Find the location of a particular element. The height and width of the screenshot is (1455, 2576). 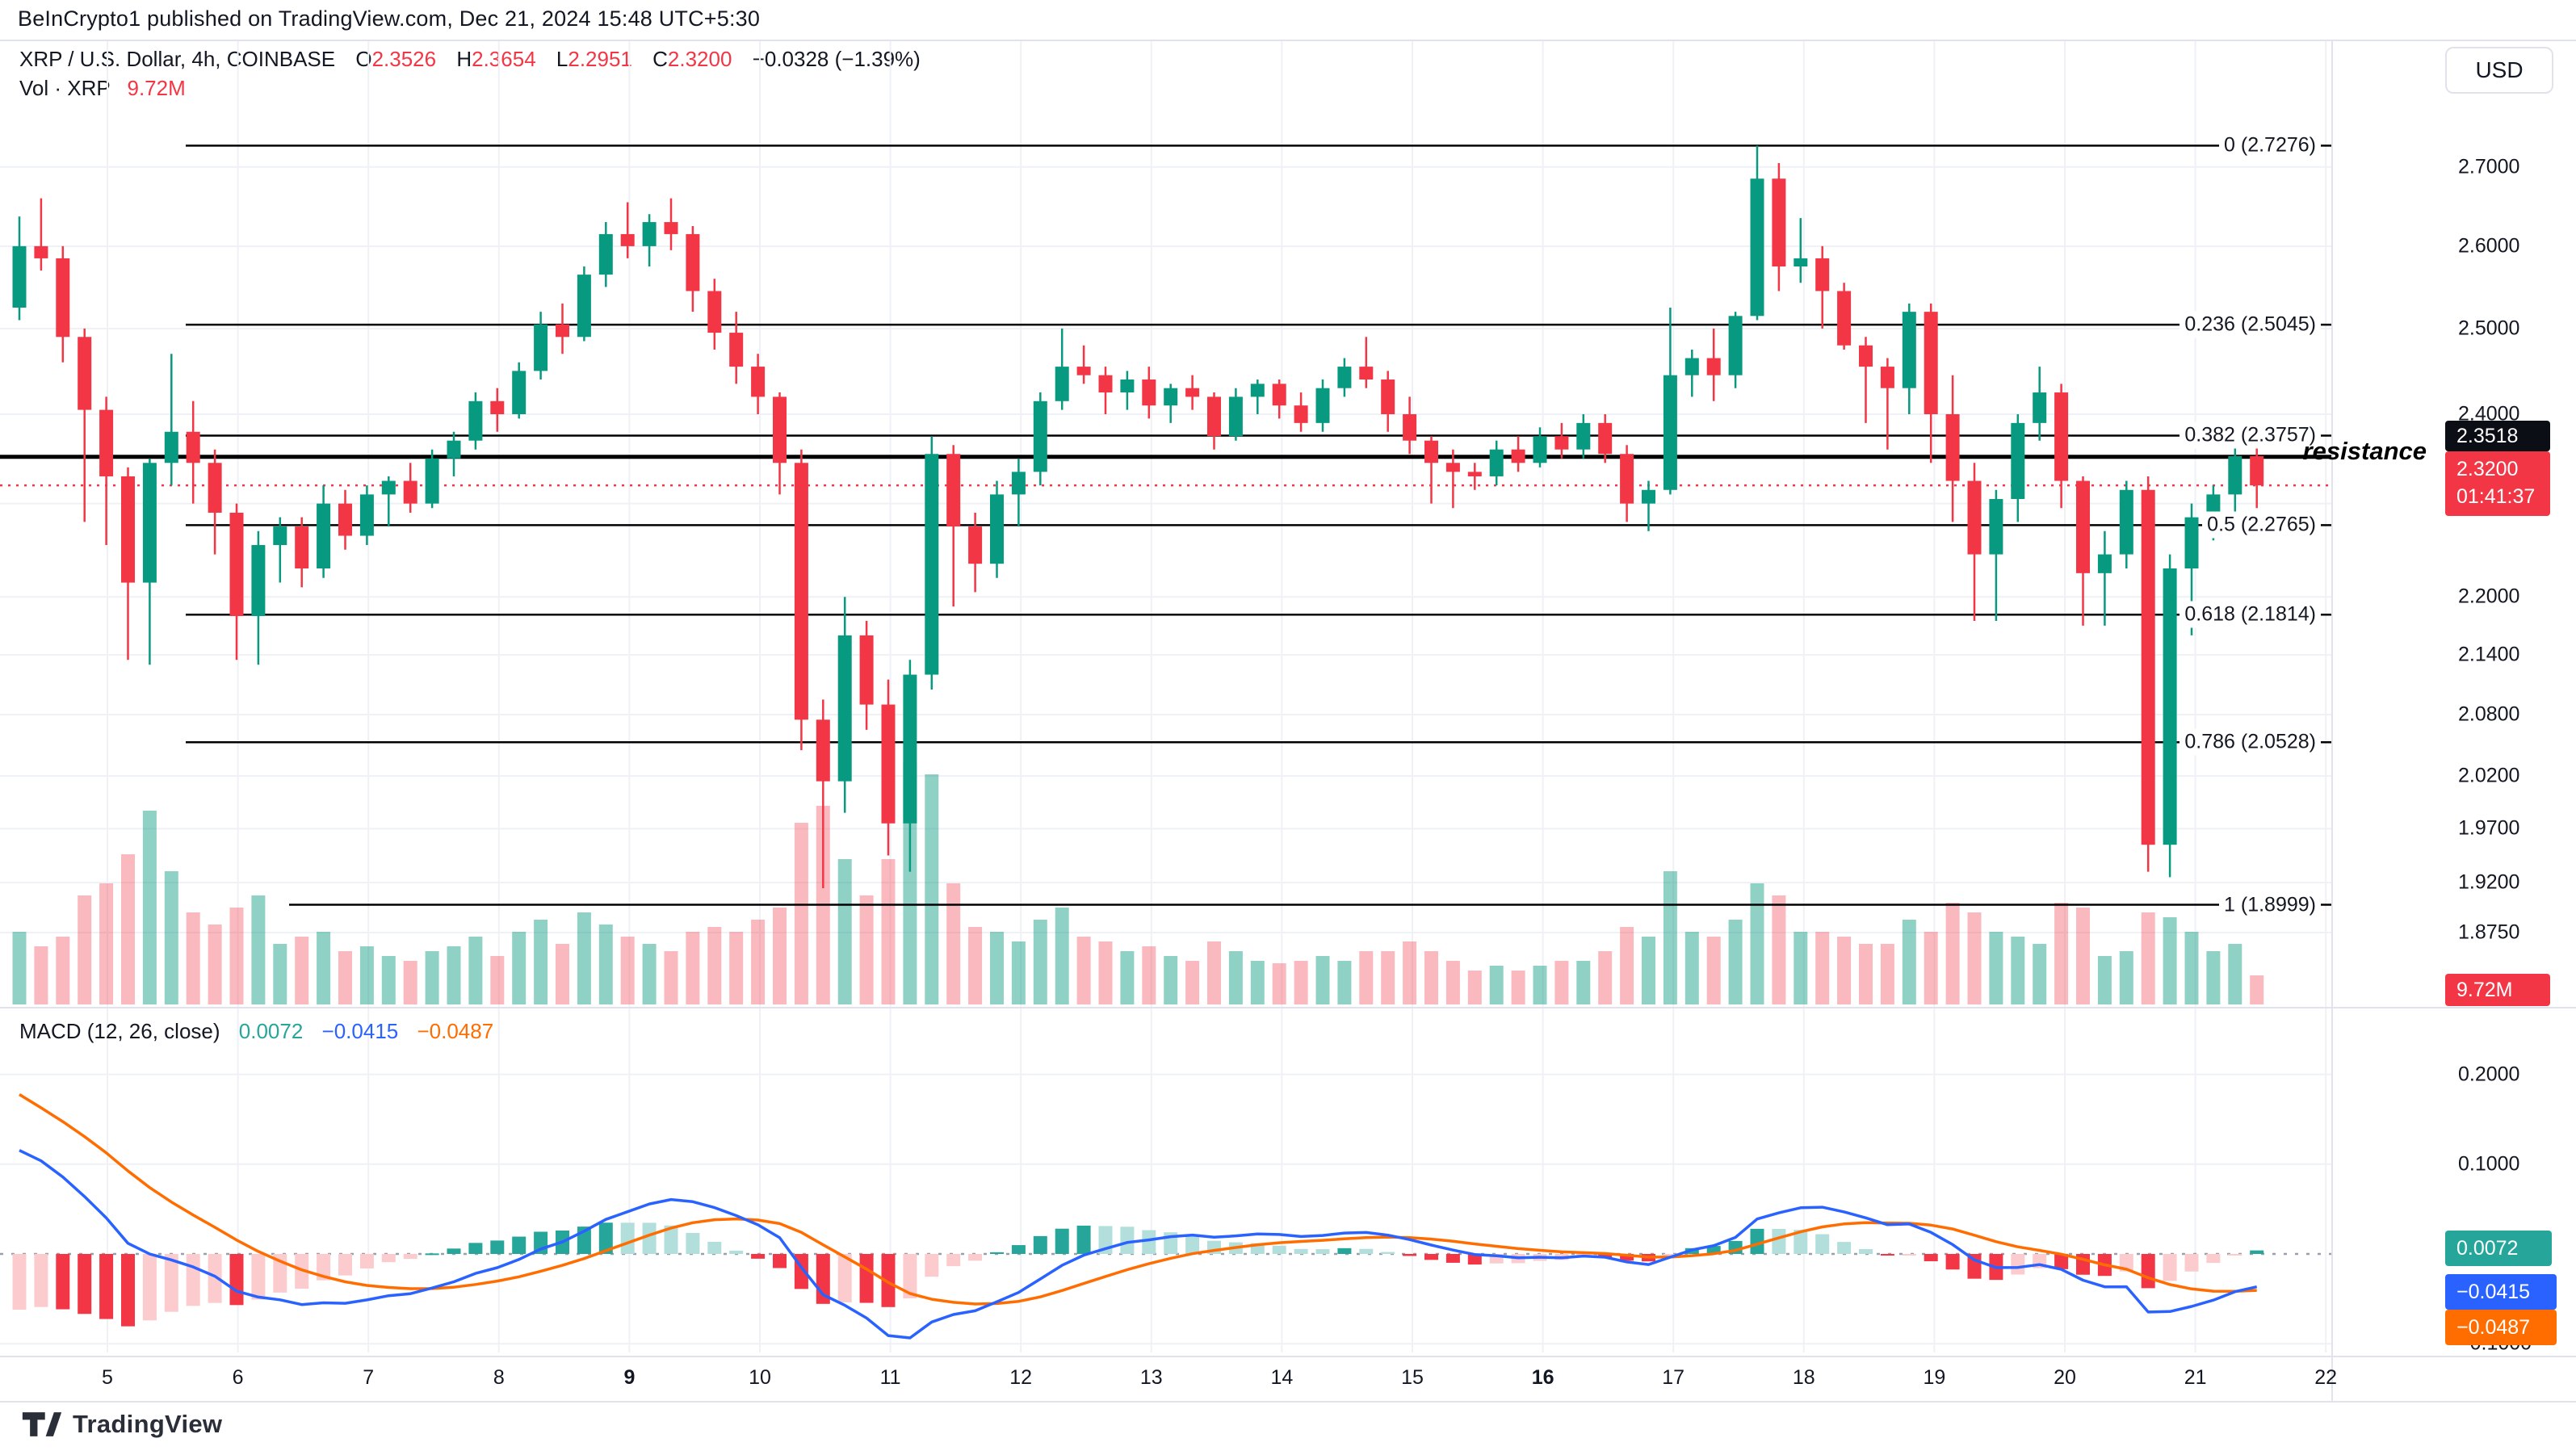

volume-badge: 9.72M is located at coordinates (2497, 990).